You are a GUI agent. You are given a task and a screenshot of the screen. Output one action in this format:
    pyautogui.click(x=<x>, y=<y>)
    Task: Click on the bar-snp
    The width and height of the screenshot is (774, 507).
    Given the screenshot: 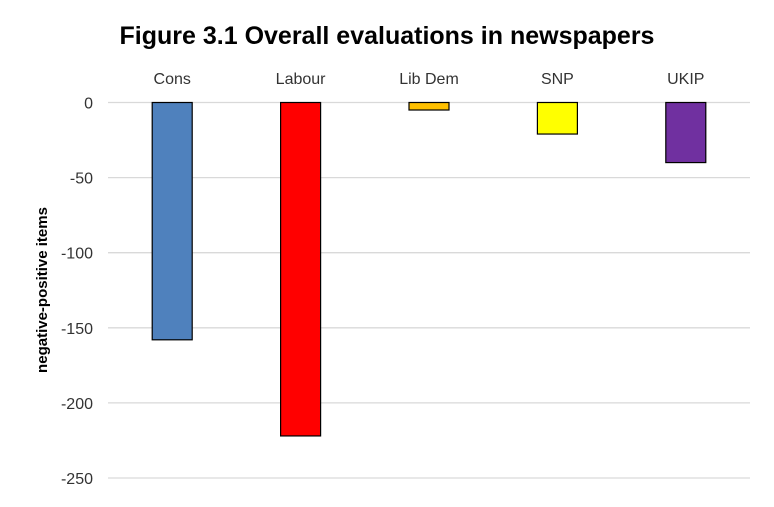 What is the action you would take?
    pyautogui.click(x=557, y=118)
    